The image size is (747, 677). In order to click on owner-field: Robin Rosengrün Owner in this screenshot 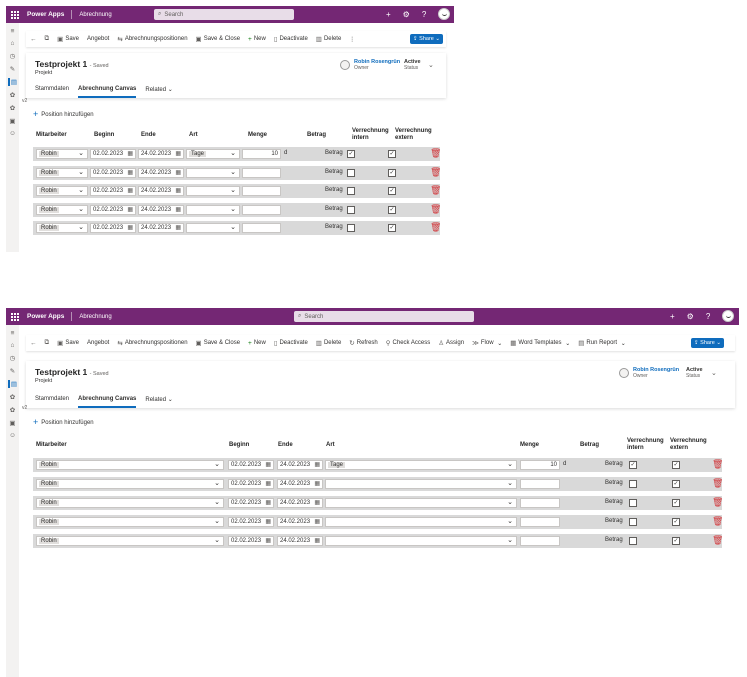, I will do `click(649, 373)`.